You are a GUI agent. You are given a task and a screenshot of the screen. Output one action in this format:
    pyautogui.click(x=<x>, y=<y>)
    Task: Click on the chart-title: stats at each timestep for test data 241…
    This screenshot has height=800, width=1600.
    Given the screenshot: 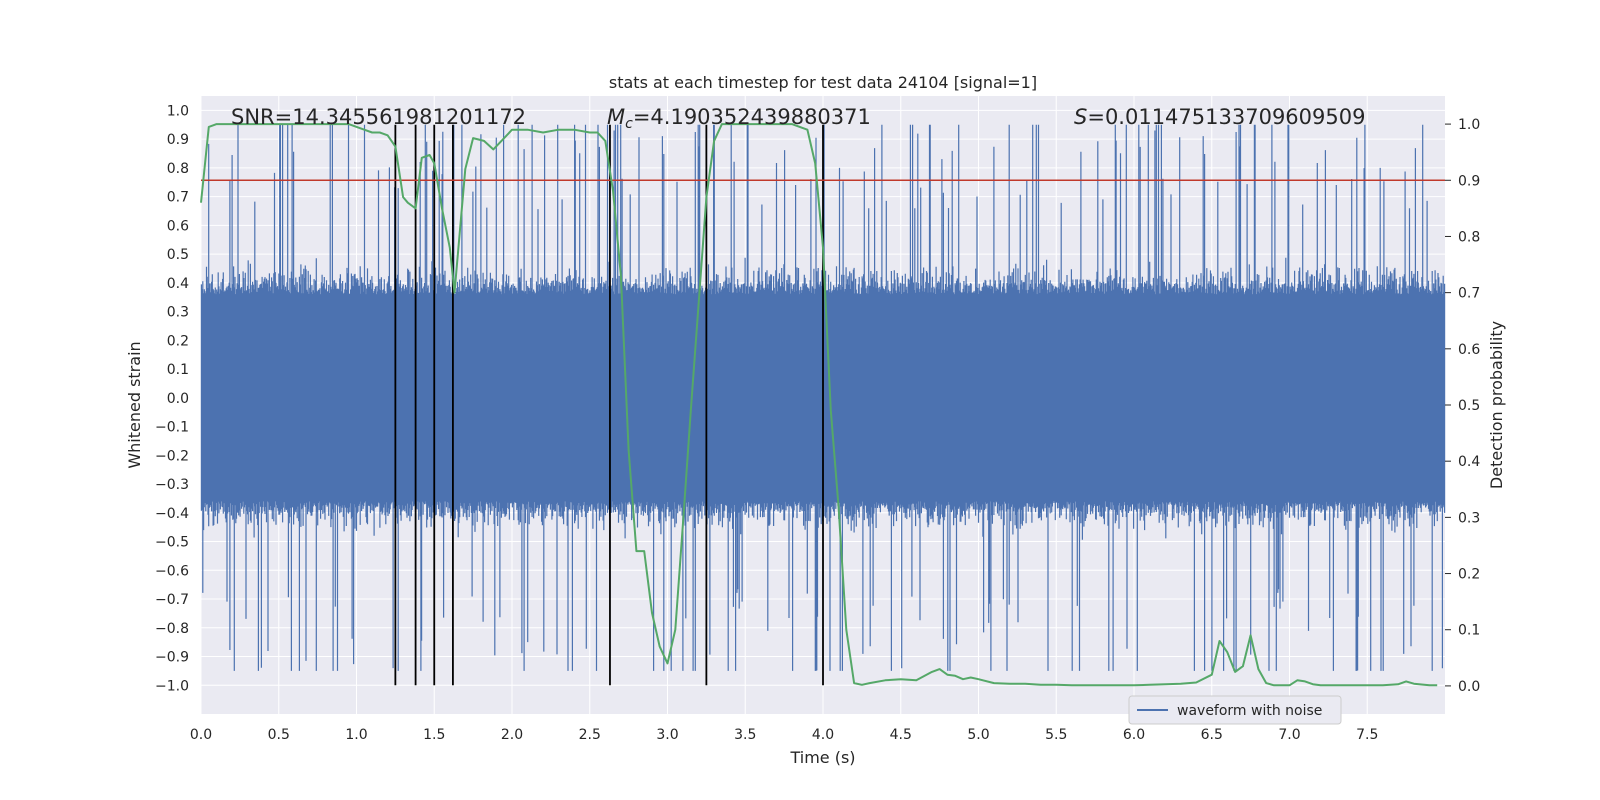 What is the action you would take?
    pyautogui.click(x=823, y=82)
    